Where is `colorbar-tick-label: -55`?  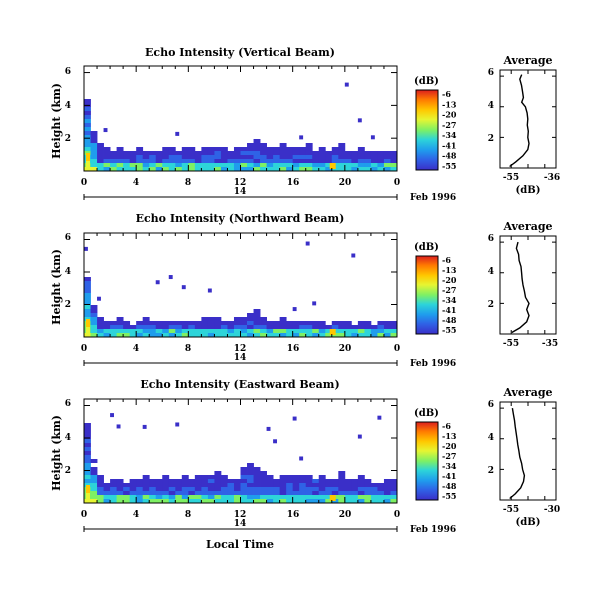
colorbar-tick-label: -55 is located at coordinates (449, 166).